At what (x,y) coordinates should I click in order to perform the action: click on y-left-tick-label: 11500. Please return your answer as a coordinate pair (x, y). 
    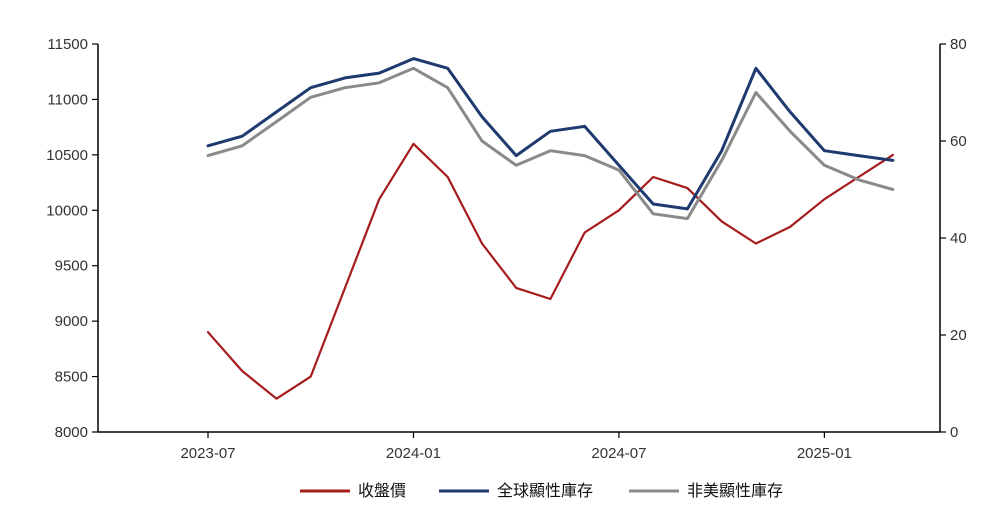
    Looking at the image, I should click on (67, 44).